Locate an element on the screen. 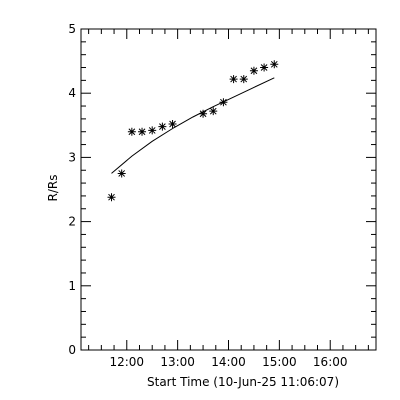 Image resolution: width=400 pixels, height=400 pixels. y-tick-label: 5 is located at coordinates (72, 29).